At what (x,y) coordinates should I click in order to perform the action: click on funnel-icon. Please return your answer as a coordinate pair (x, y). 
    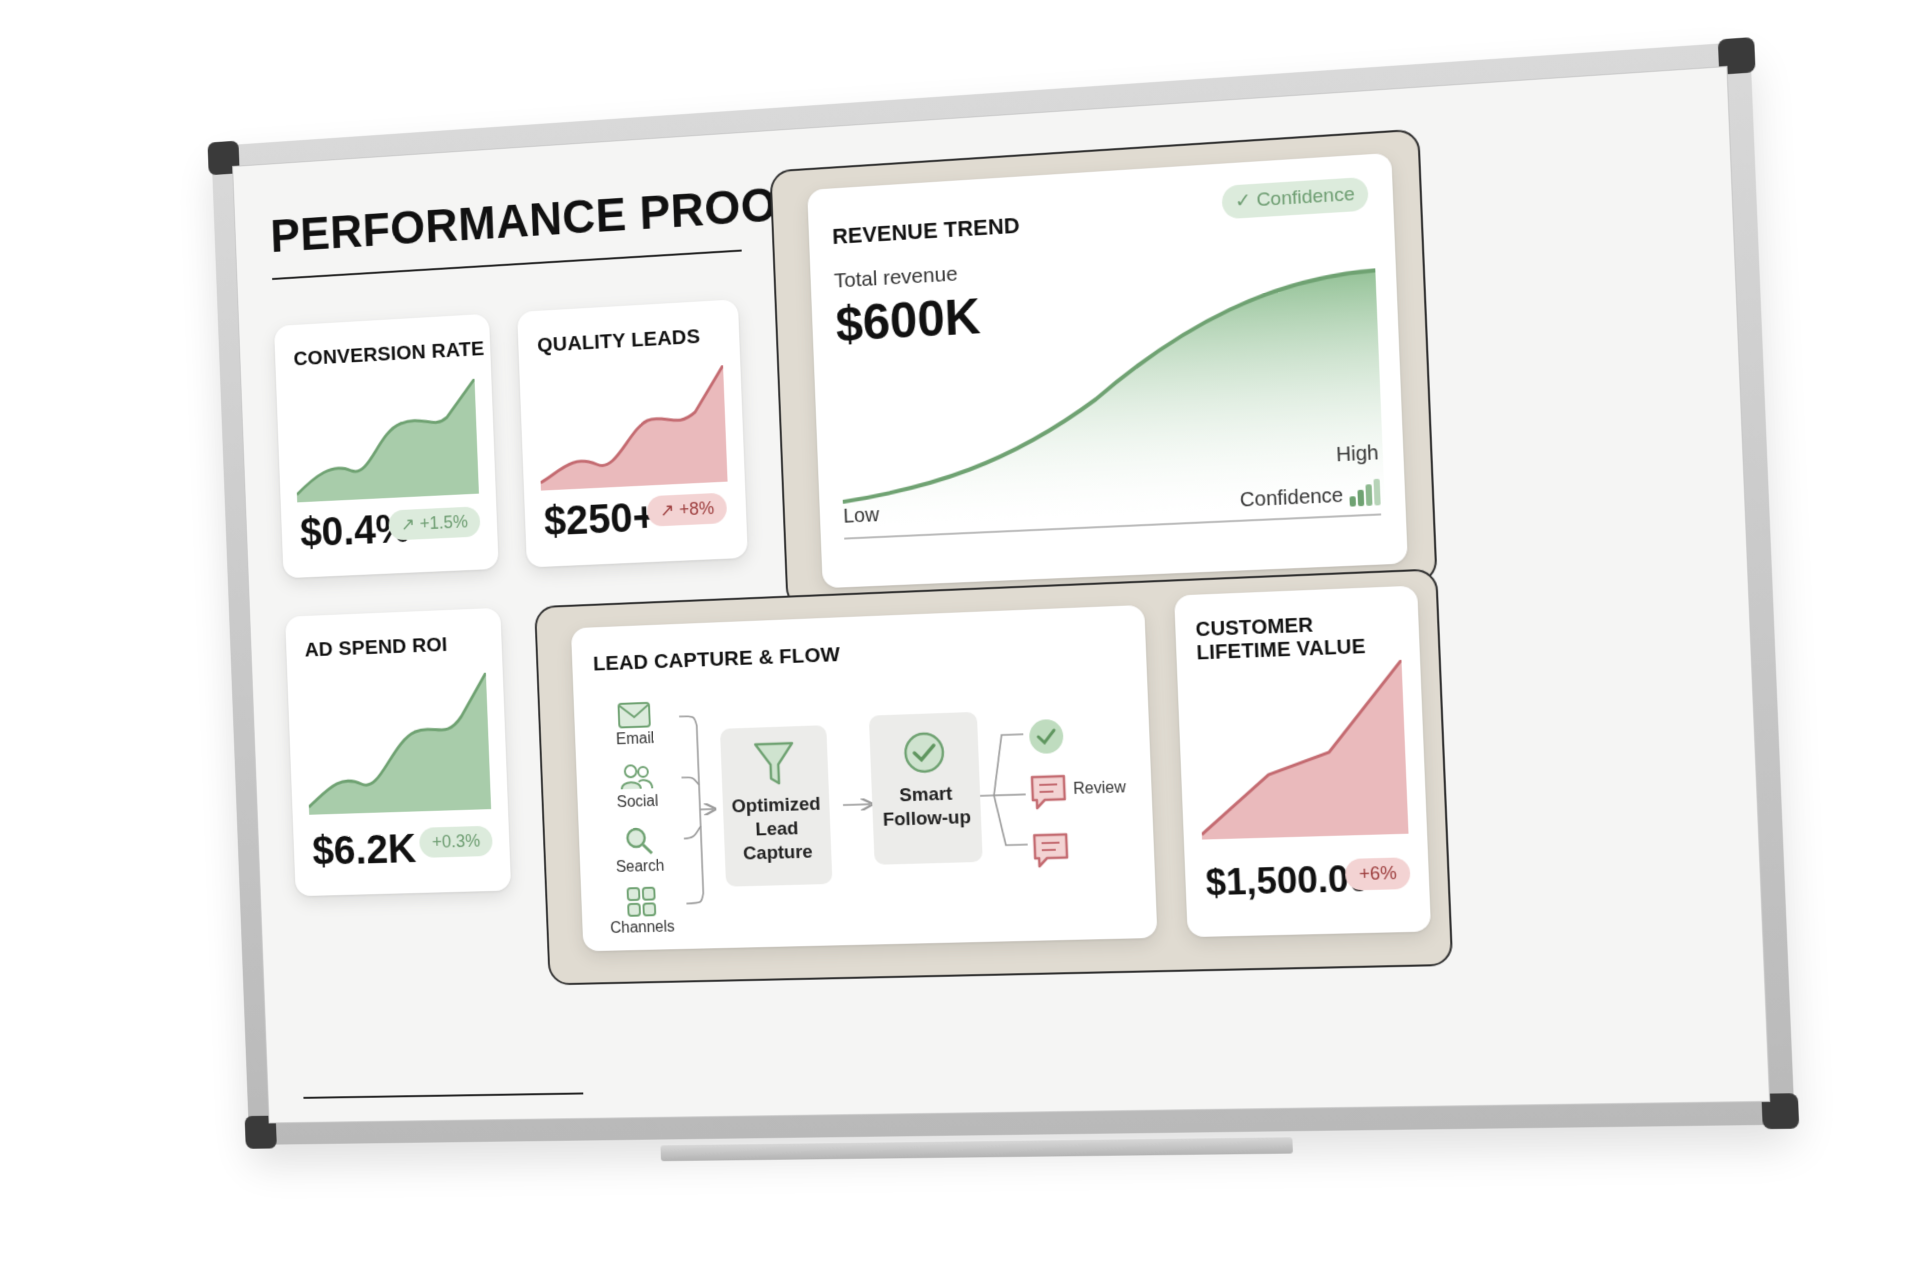
    Looking at the image, I should click on (774, 763).